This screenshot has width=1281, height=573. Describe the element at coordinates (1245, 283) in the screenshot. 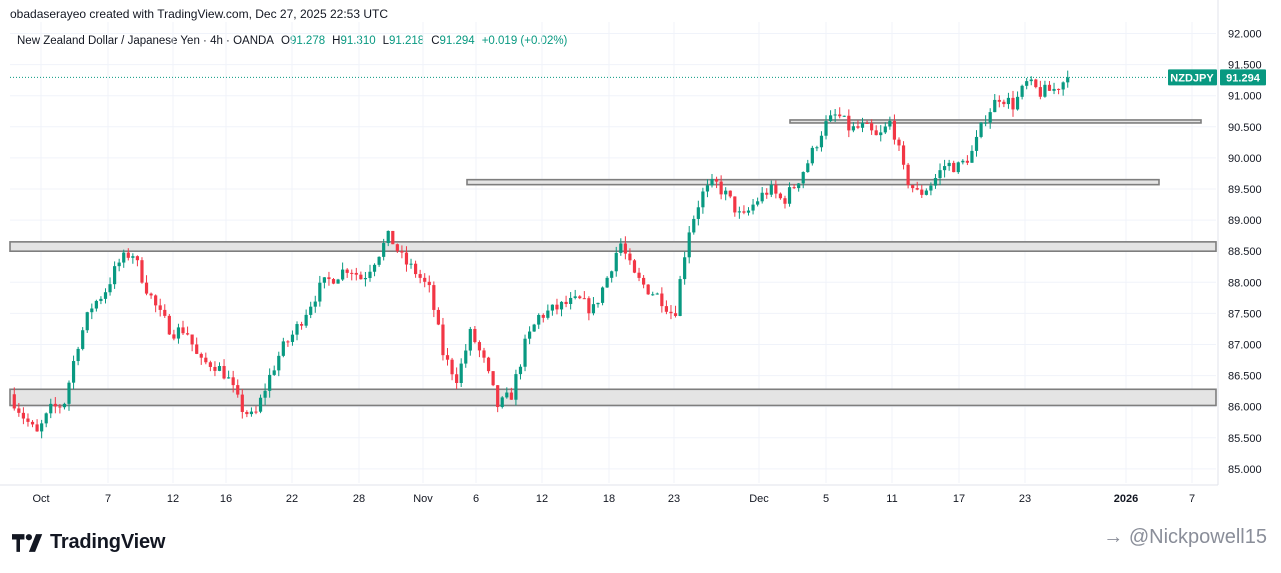

I see `y-tick-label: 88.000` at that location.